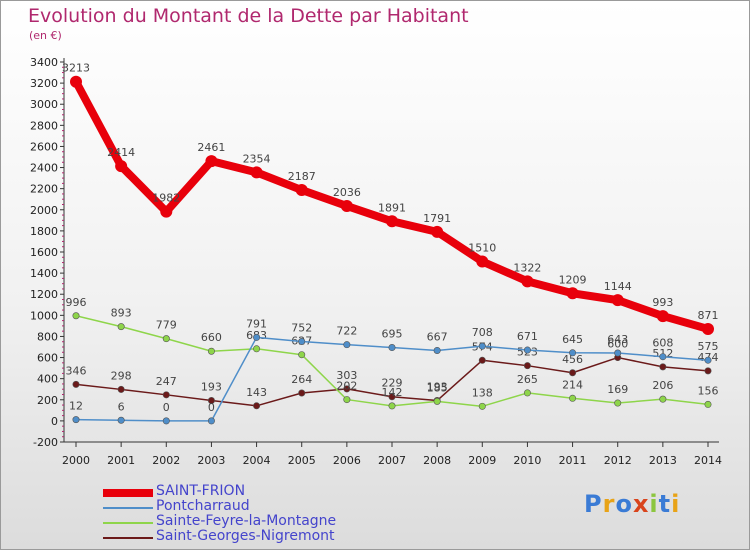 The image size is (750, 551). What do you see at coordinates (624, 504) in the screenshot?
I see `logo-letter: o` at bounding box center [624, 504].